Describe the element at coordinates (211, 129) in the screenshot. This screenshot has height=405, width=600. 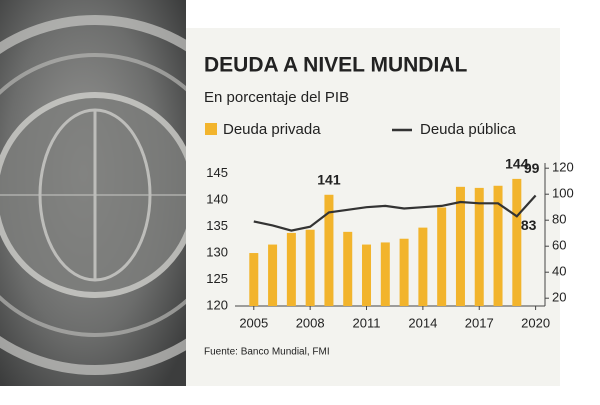
I see `legend-swatch` at that location.